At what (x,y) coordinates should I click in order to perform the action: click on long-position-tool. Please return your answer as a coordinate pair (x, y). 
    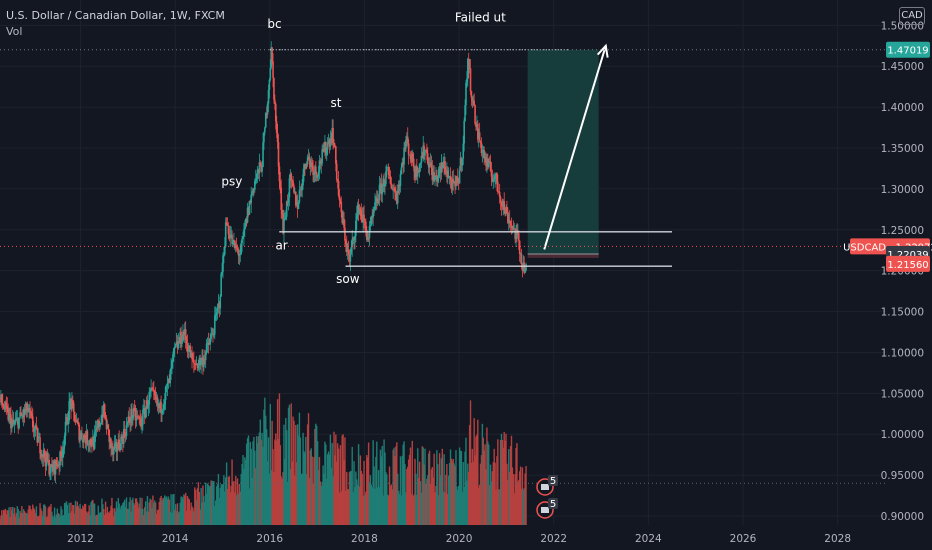
    Looking at the image, I should click on (563, 153).